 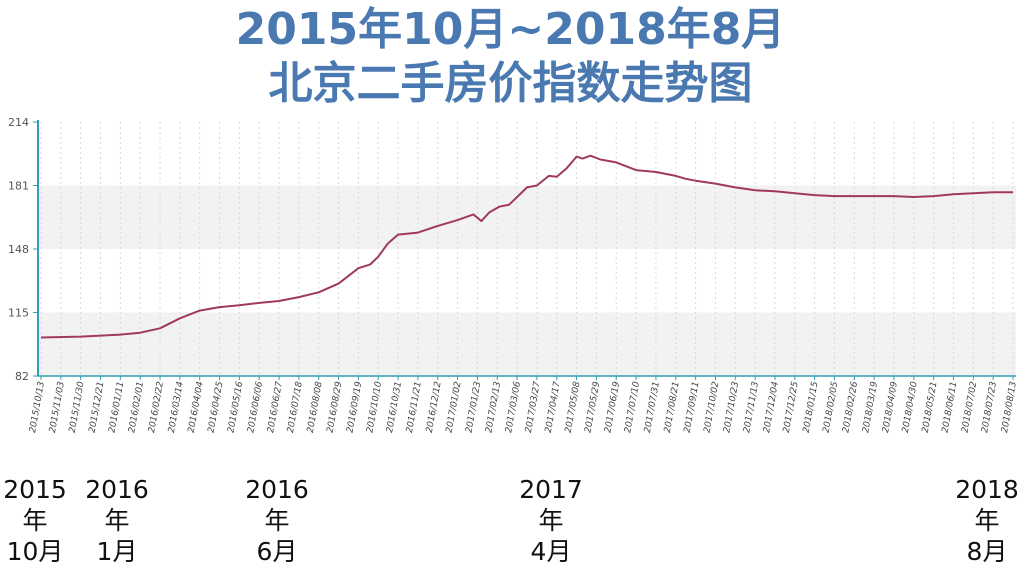 What do you see at coordinates (37, 407) in the screenshot?
I see `x-tick-label: 2015/10/13` at bounding box center [37, 407].